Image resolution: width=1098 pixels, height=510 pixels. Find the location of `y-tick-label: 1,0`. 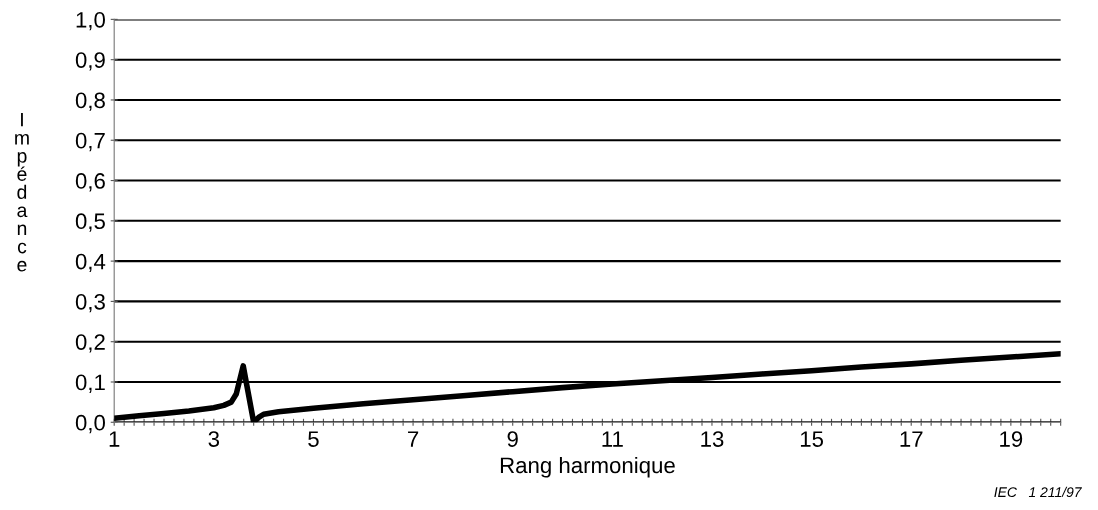

y-tick-label: 1,0 is located at coordinates (90, 21).